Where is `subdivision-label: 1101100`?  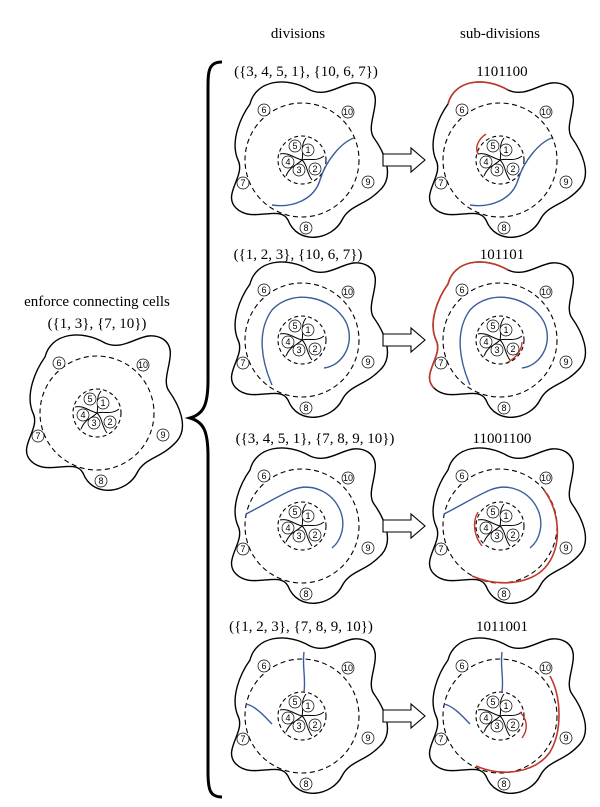
subdivision-label: 1101100 is located at coordinates (501, 72).